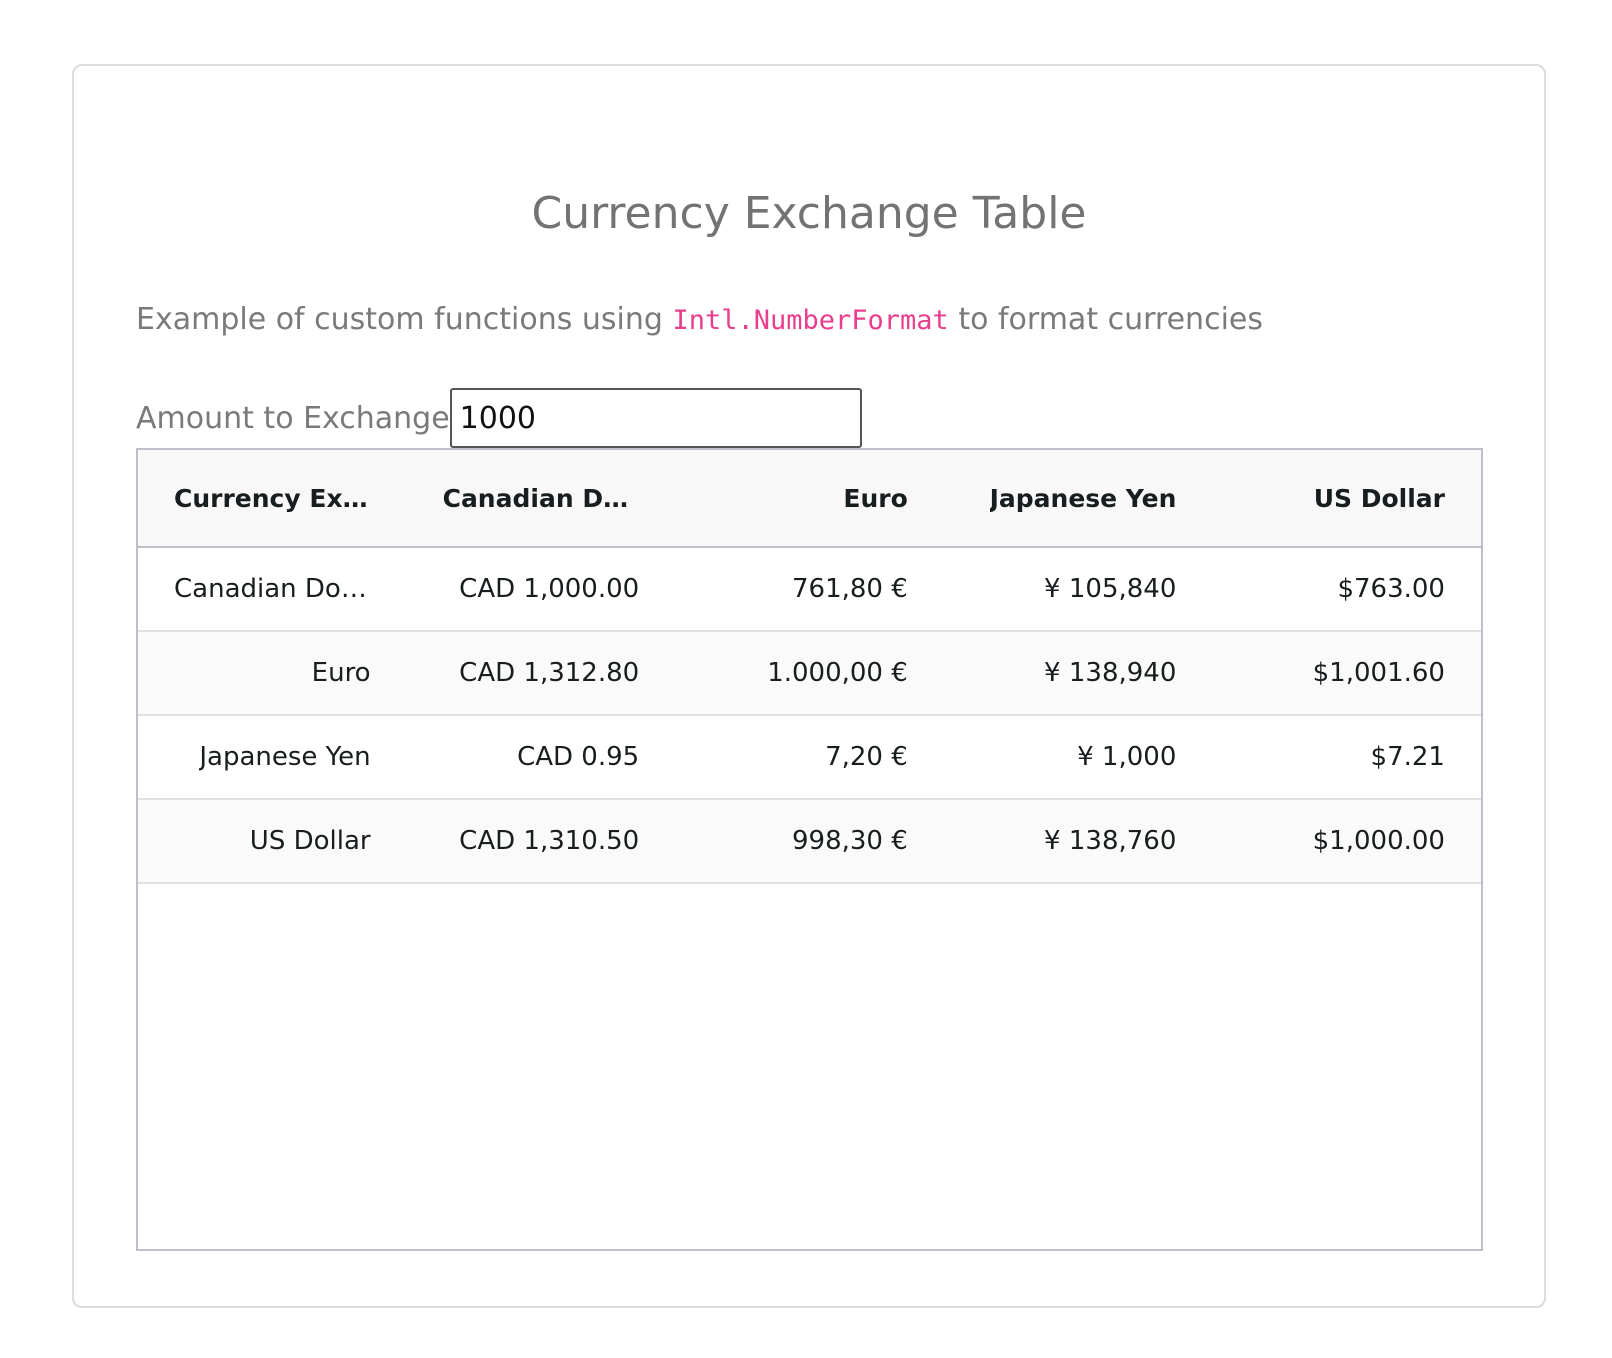  I want to click on cell-text: CAD 1,000.00, so click(549, 589).